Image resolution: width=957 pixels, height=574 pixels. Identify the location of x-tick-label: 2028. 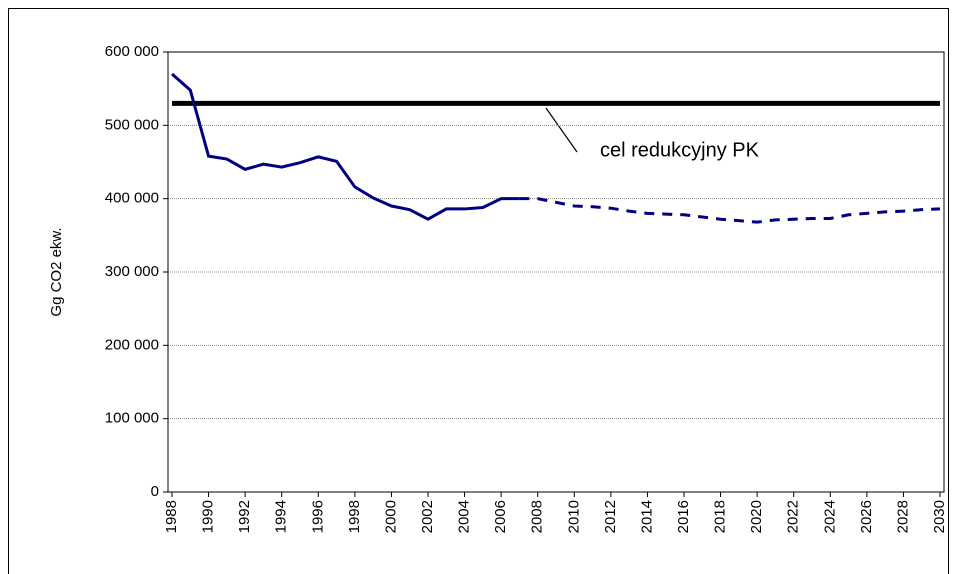
(902, 516).